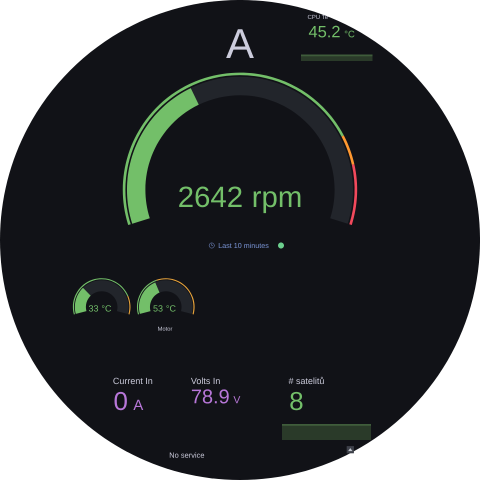  What do you see at coordinates (324, 32) in the screenshot?
I see `data-label: 45.2` at bounding box center [324, 32].